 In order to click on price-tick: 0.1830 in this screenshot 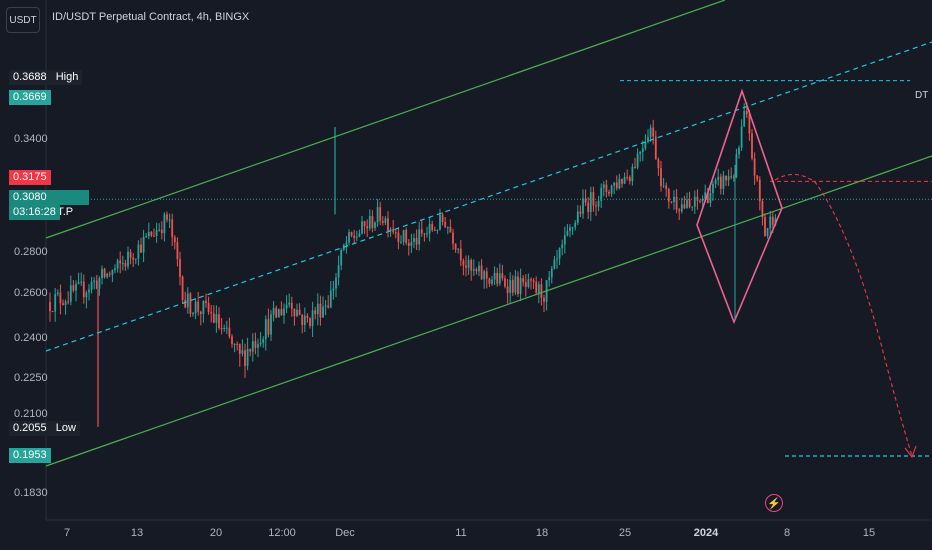, I will do `click(31, 493)`.